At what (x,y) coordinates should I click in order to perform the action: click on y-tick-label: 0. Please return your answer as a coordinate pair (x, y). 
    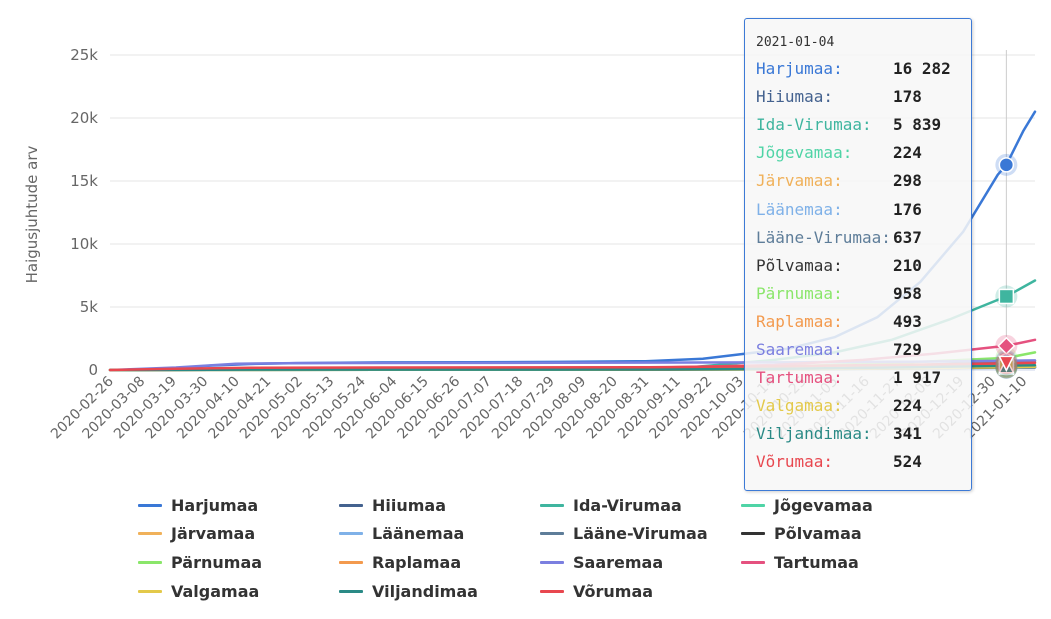
    Looking at the image, I should click on (93, 370).